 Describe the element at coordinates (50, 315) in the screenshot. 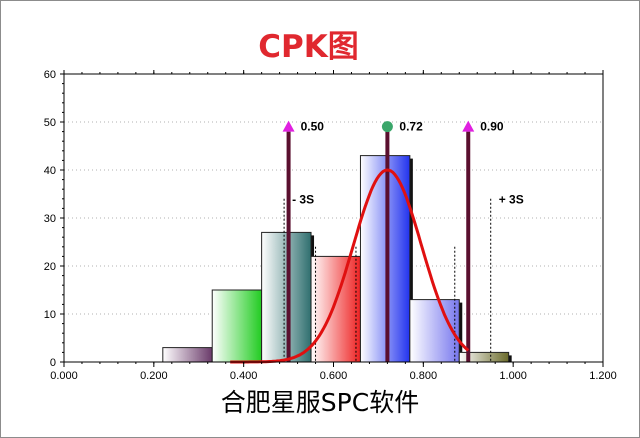

I see `y-tick-label: 10` at that location.